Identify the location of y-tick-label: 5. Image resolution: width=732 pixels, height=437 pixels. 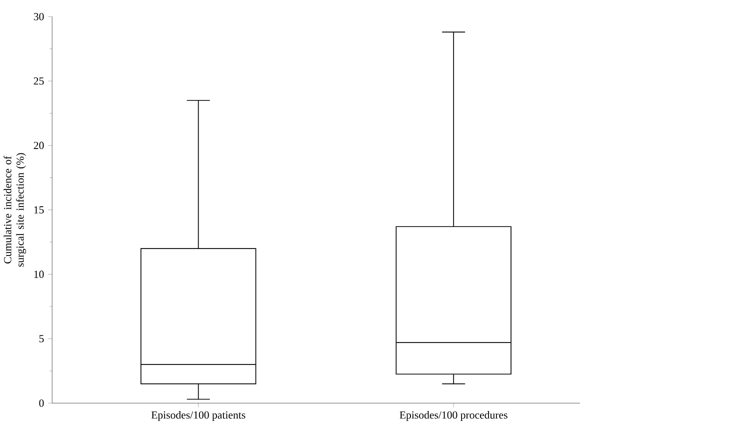
(41, 338).